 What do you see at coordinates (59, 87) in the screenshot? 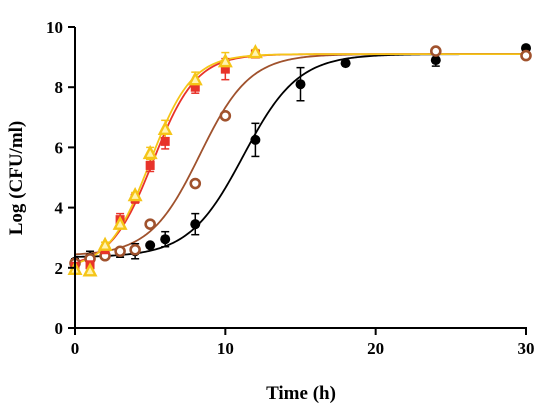
I see `y-tick-label: 8` at bounding box center [59, 87].